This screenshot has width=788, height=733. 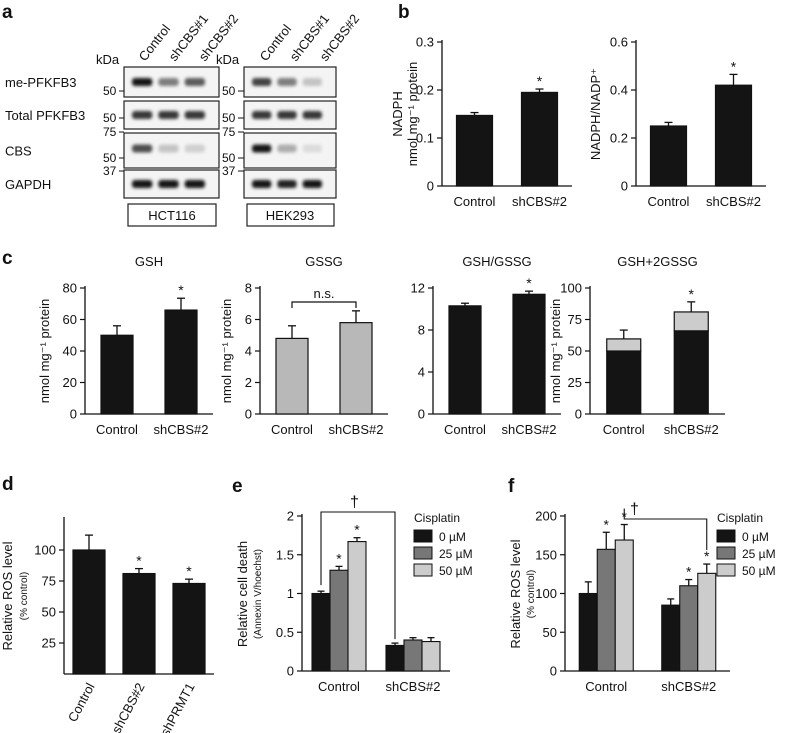 I want to click on row-label: me-PFKFB3, so click(x=41, y=82).